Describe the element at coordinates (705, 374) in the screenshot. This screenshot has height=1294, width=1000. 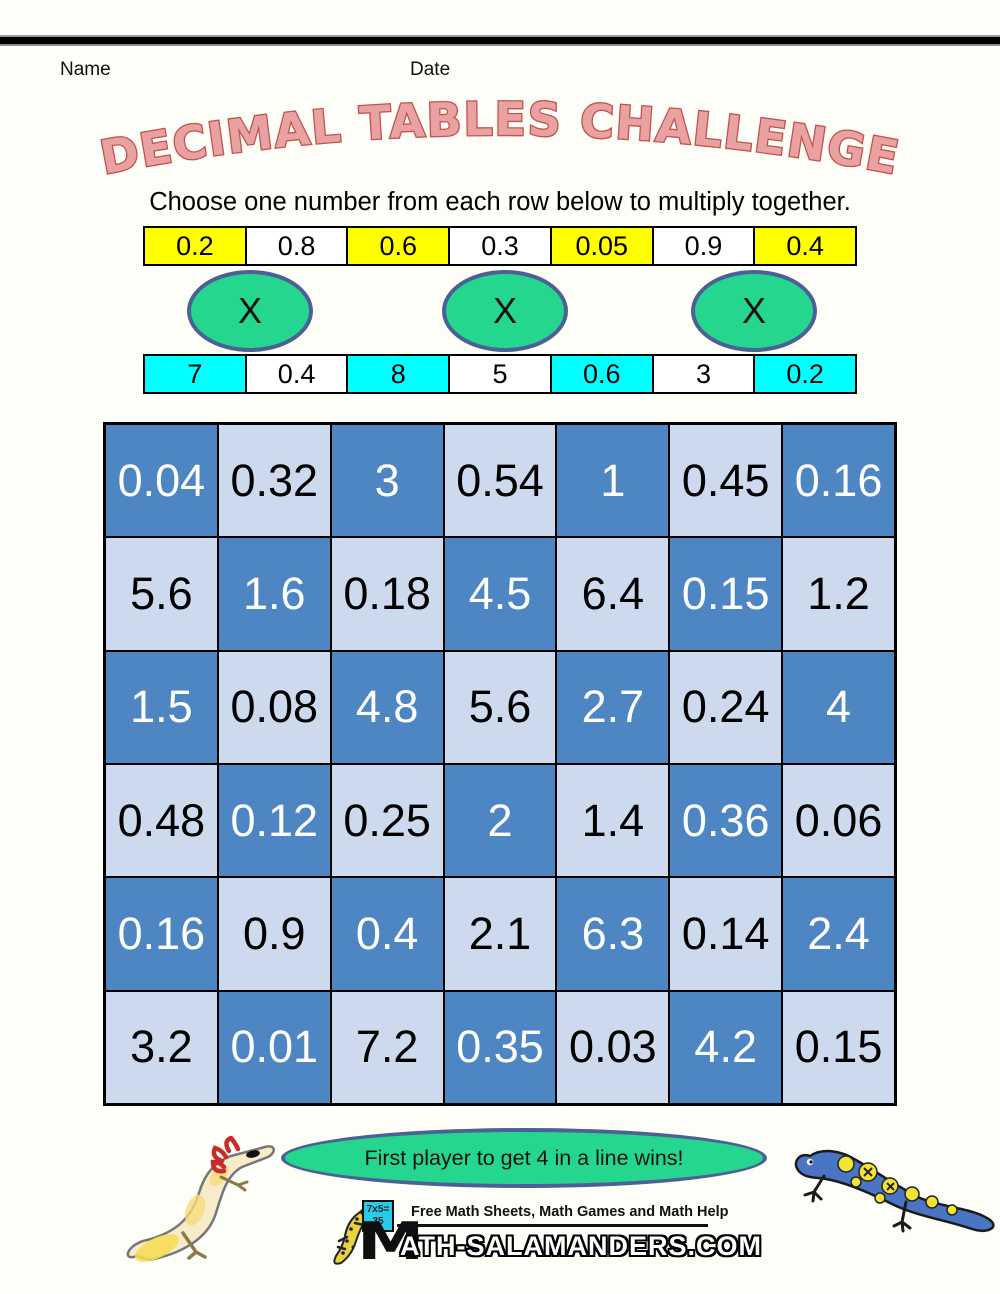
I see `factor-cell: 3` at that location.